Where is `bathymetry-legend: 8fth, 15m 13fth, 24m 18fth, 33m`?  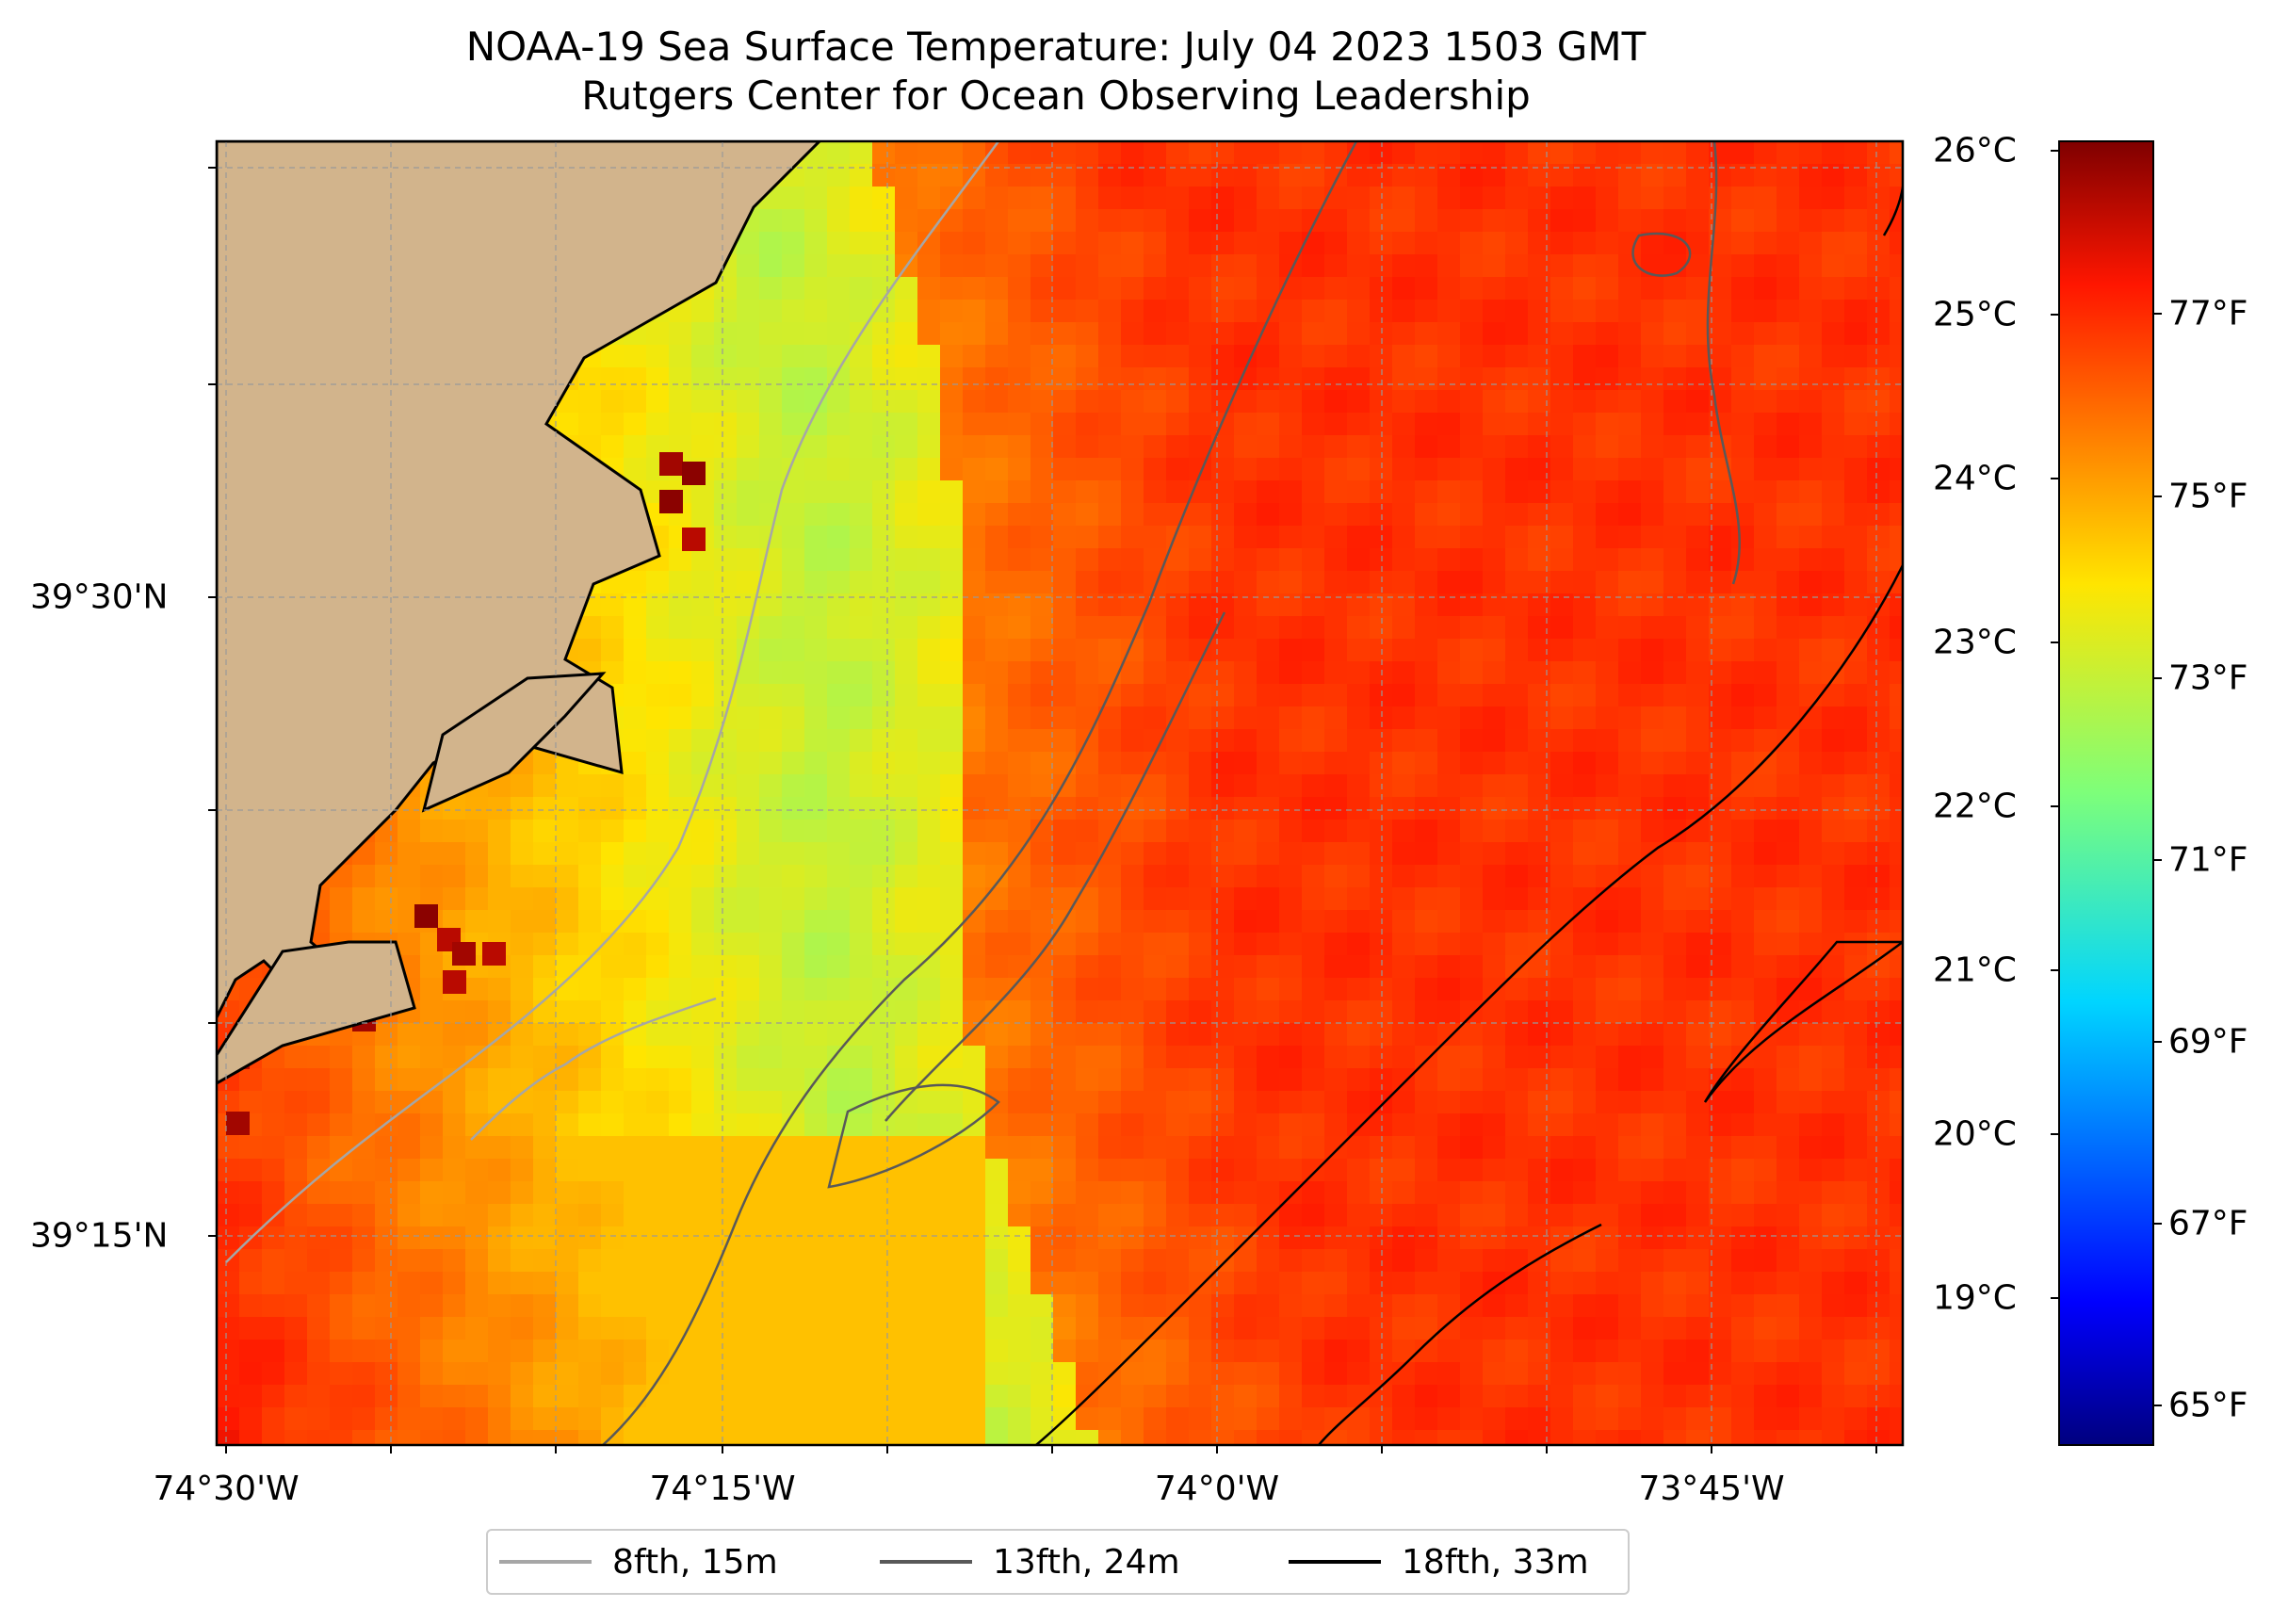 bathymetry-legend: 8fth, 15m 13fth, 24m 18fth, 33m is located at coordinates (1058, 1562).